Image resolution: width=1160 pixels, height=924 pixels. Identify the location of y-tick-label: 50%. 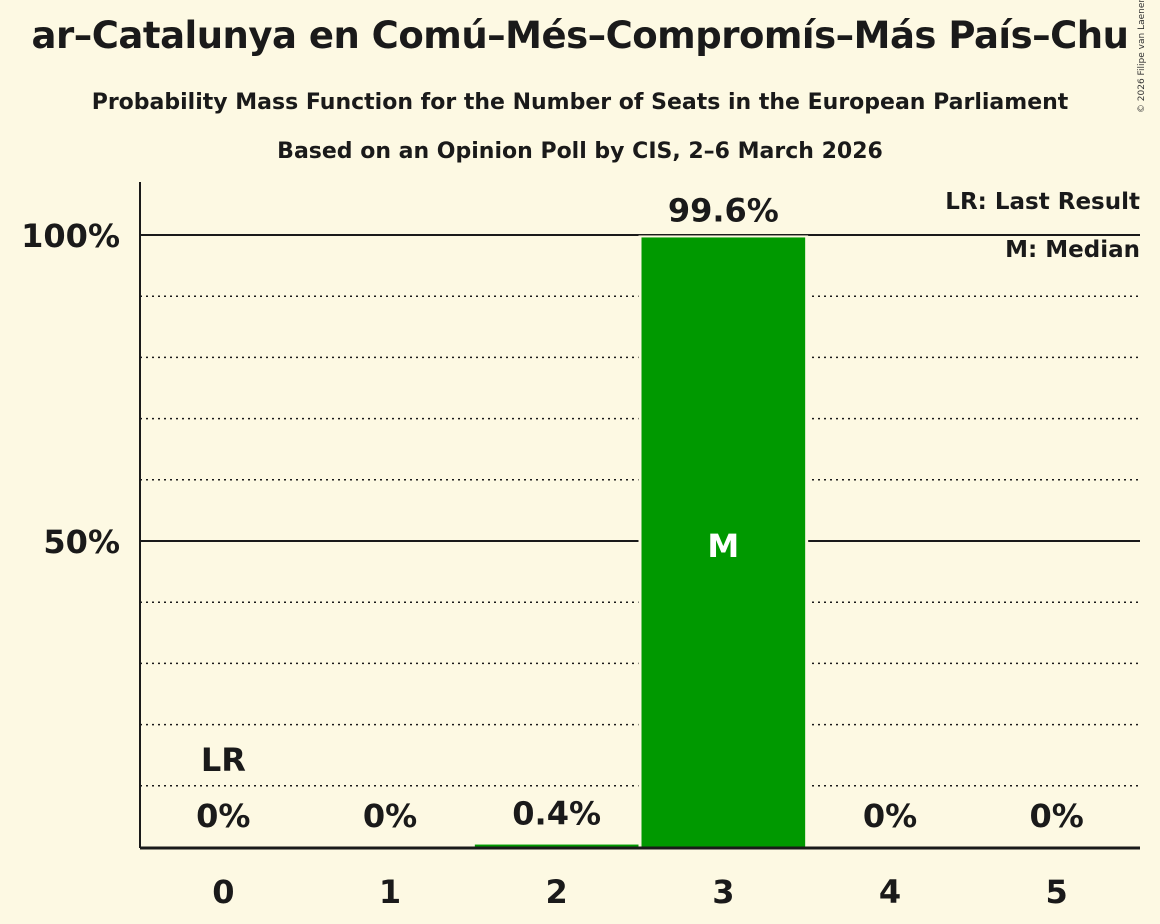
(81, 542).